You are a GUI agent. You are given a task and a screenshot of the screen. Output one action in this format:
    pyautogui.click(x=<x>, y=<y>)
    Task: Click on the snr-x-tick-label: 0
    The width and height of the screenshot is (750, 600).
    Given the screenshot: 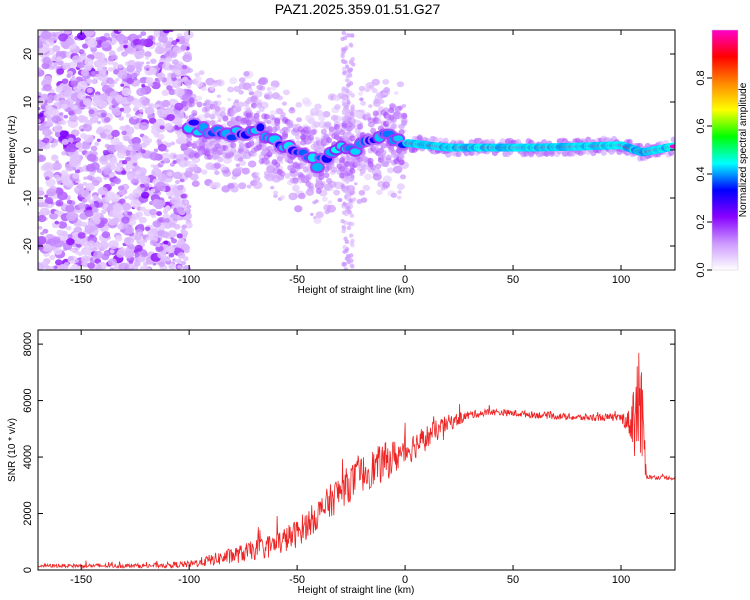 What is the action you would take?
    pyautogui.click(x=405, y=580)
    